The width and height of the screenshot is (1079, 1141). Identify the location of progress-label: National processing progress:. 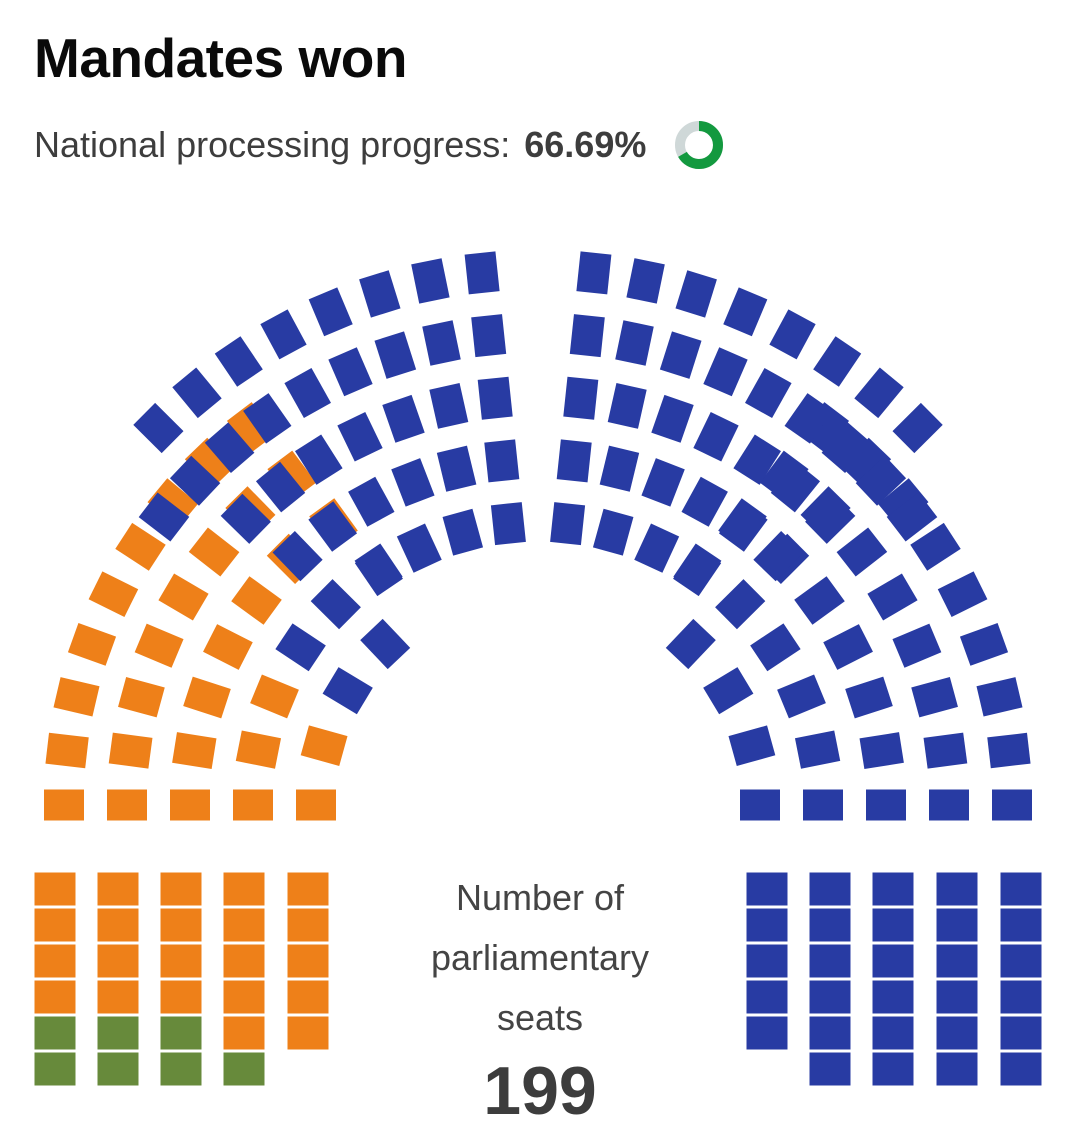
(272, 144).